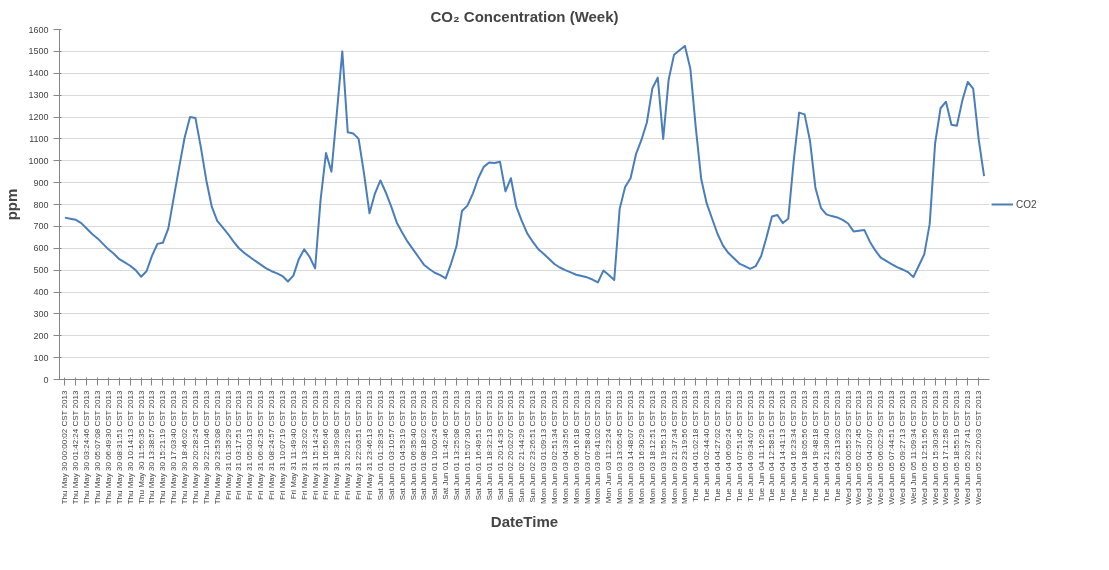 This screenshot has width=1109, height=570. I want to click on x-tick-label: Thu May 30 11:56:35 CST 2013, so click(141, 447).